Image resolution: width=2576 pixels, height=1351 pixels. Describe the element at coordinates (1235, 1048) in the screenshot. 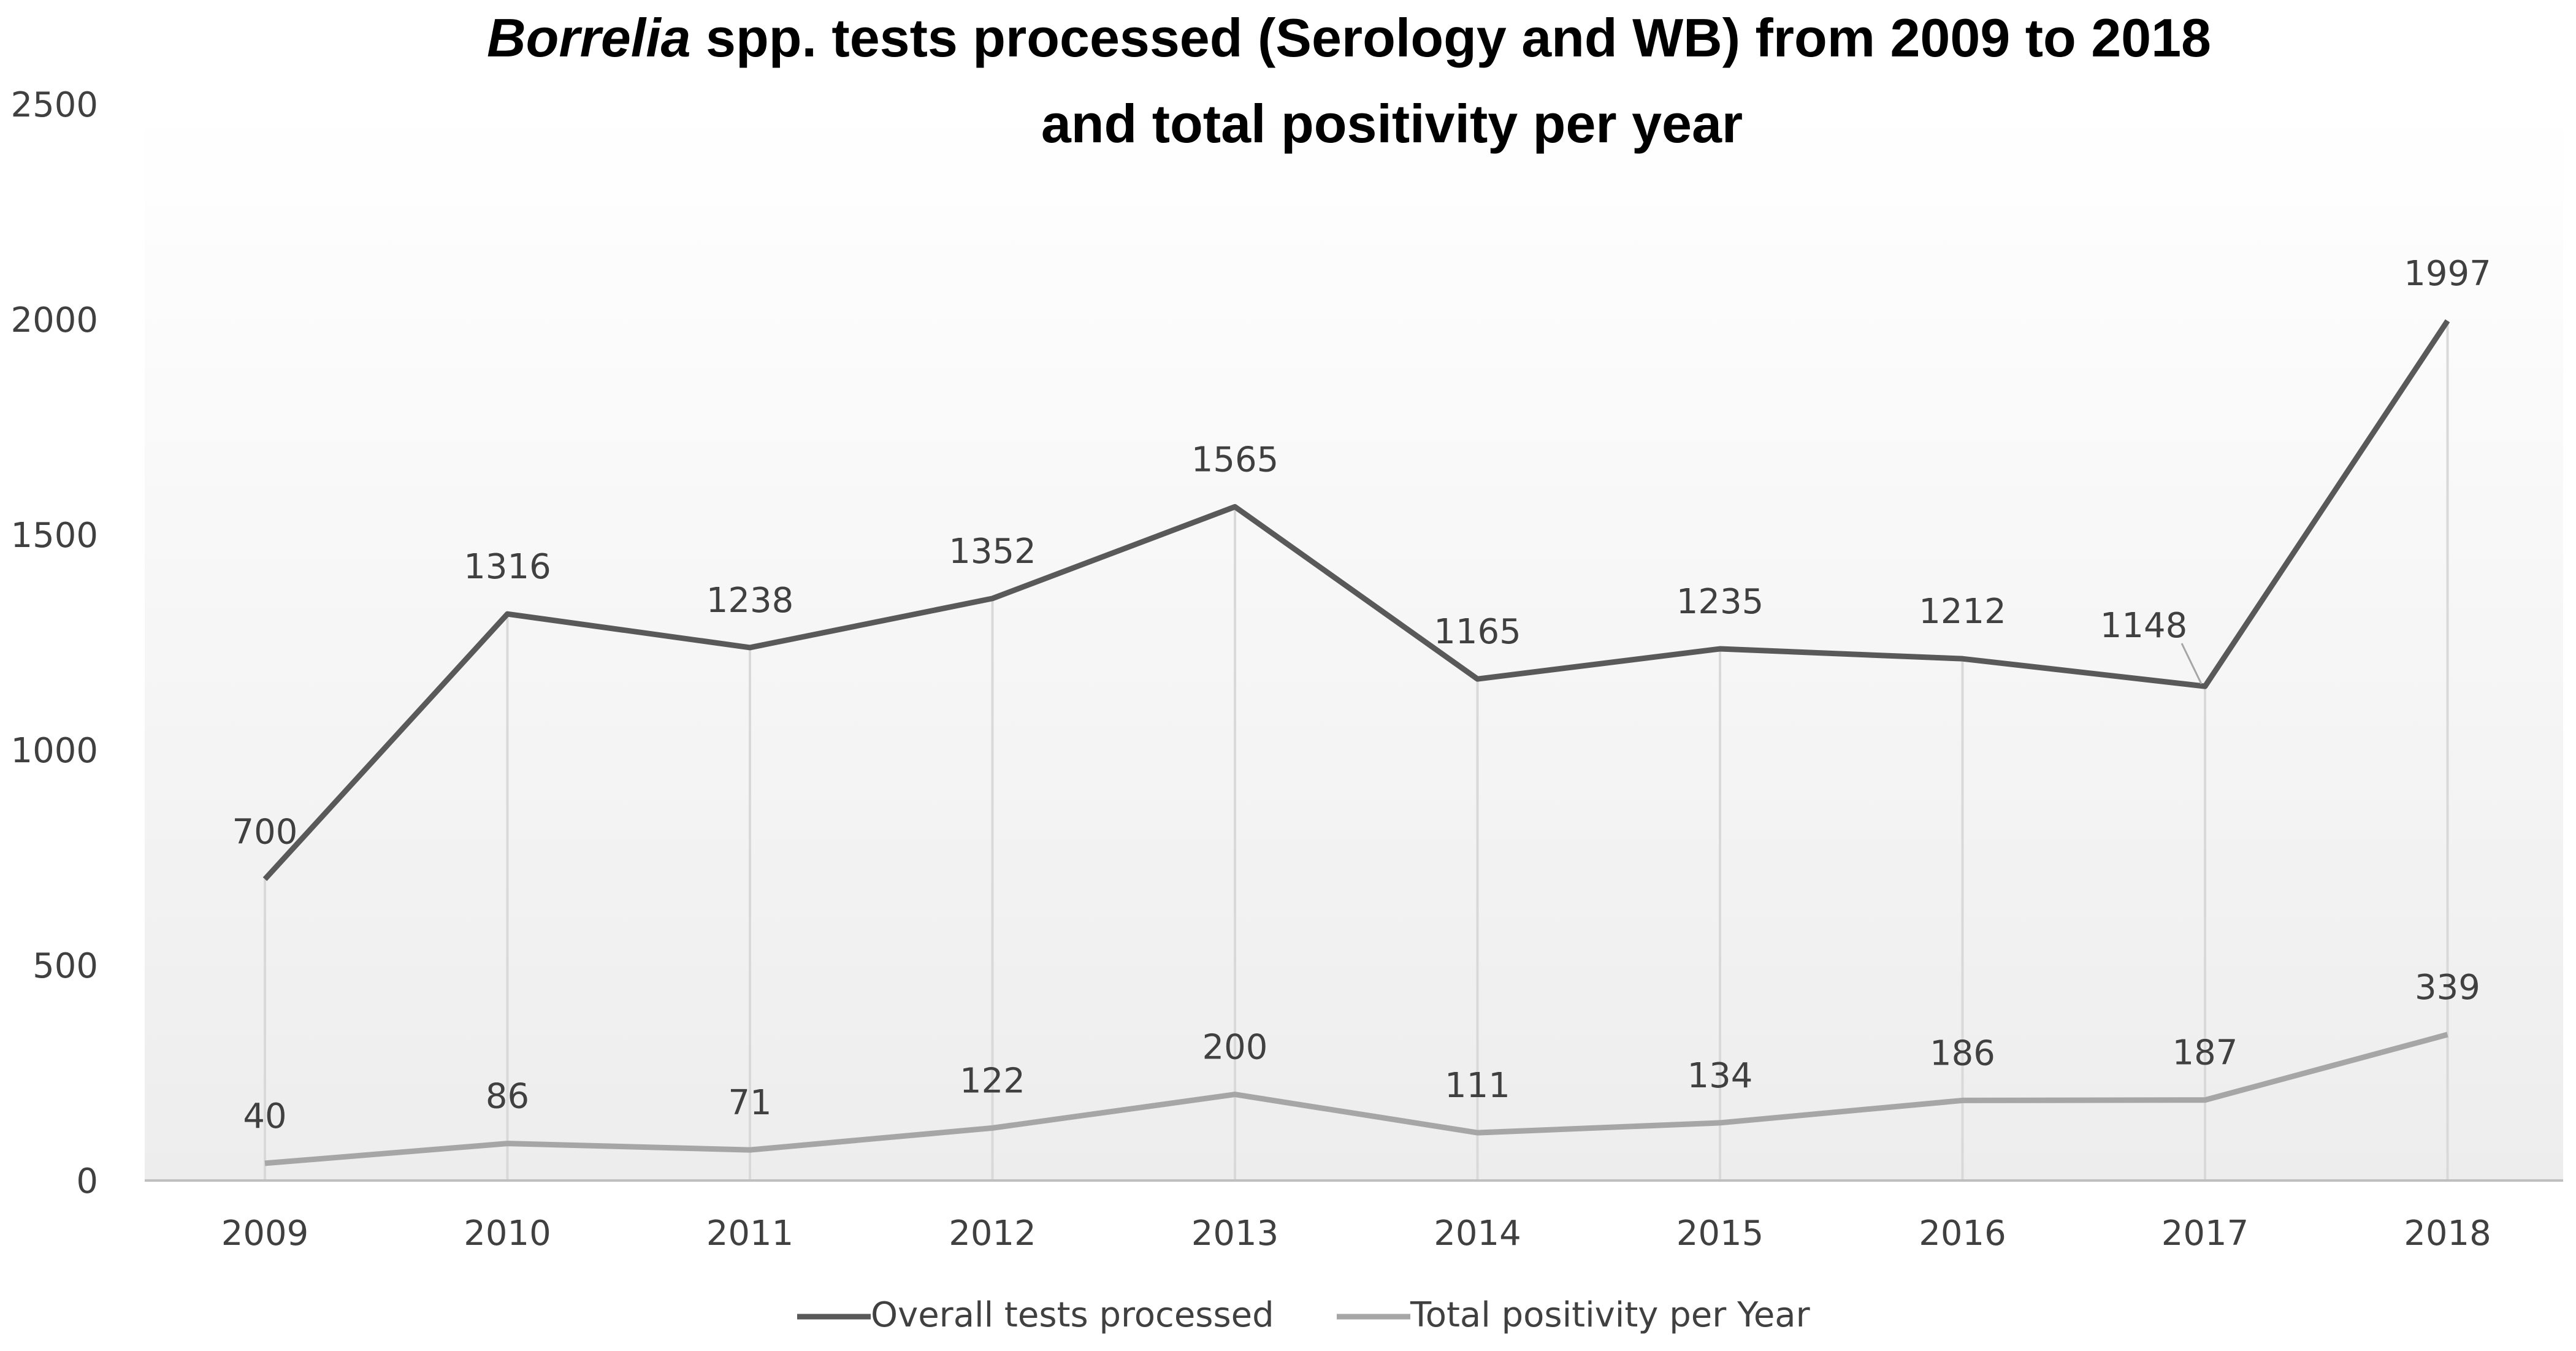

I see `data-label-total-positivity: 200` at that location.